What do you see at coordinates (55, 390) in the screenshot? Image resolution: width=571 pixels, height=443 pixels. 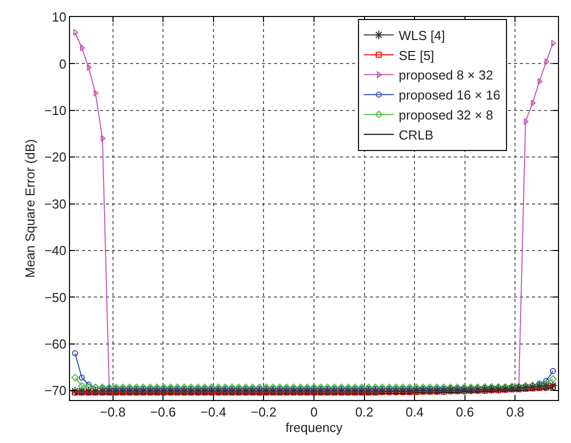 I see `y-tick-label: −70` at bounding box center [55, 390].